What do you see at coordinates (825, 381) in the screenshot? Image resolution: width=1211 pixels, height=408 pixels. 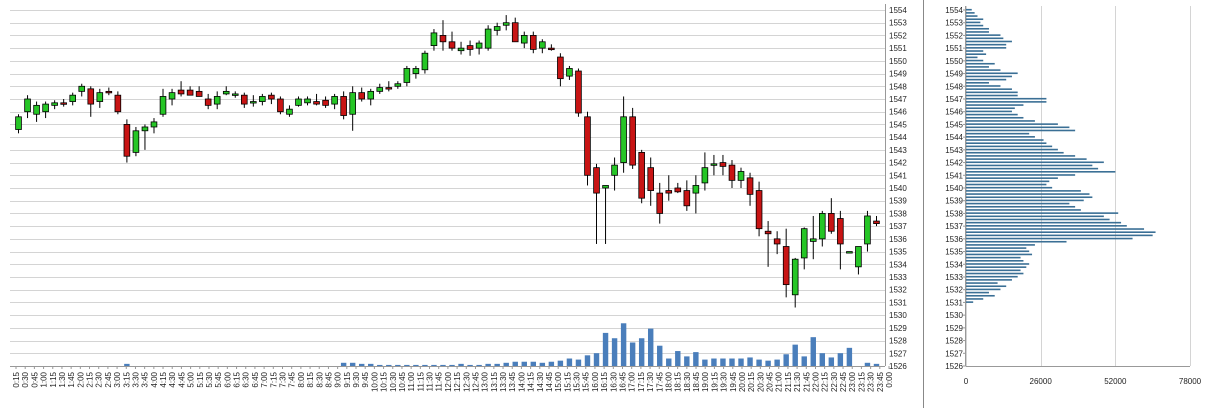 I see `time-tick-label: 22:15` at bounding box center [825, 381].